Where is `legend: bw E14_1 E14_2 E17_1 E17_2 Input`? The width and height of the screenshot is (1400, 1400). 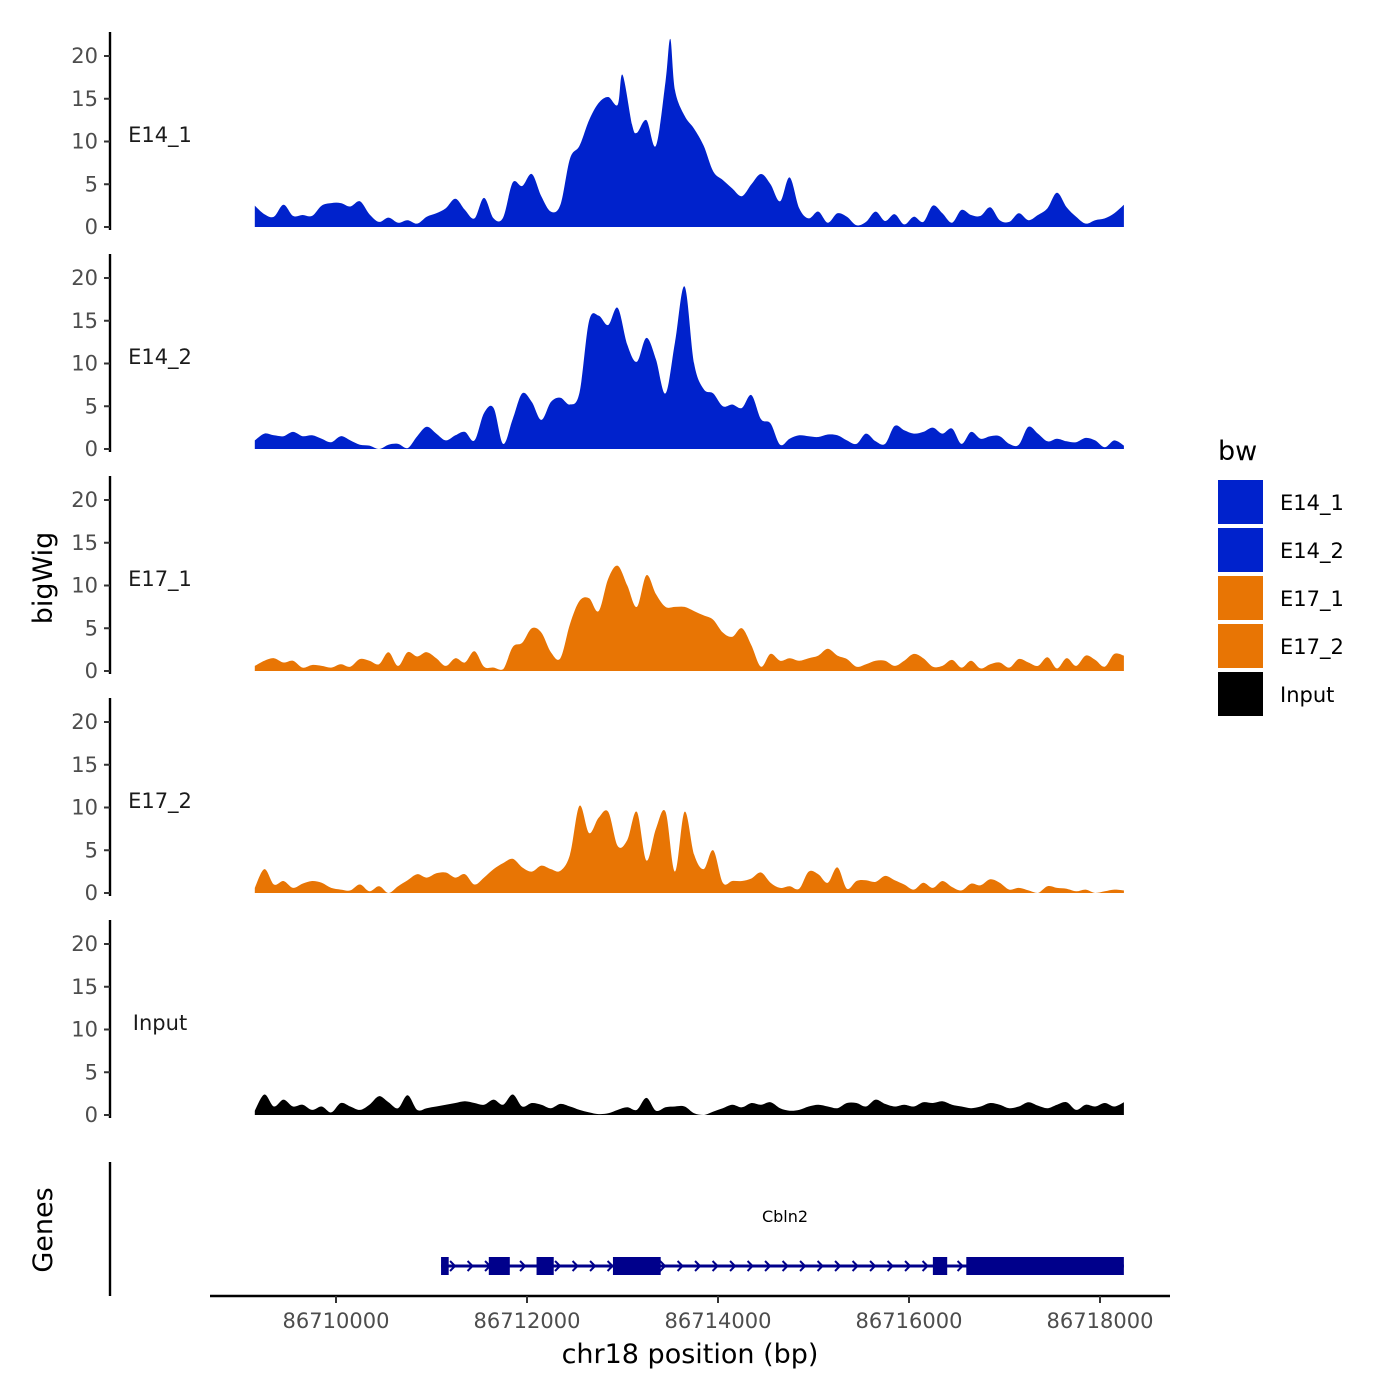 legend: bw E14_1 E14_2 E17_1 E17_2 Input is located at coordinates (1281, 576).